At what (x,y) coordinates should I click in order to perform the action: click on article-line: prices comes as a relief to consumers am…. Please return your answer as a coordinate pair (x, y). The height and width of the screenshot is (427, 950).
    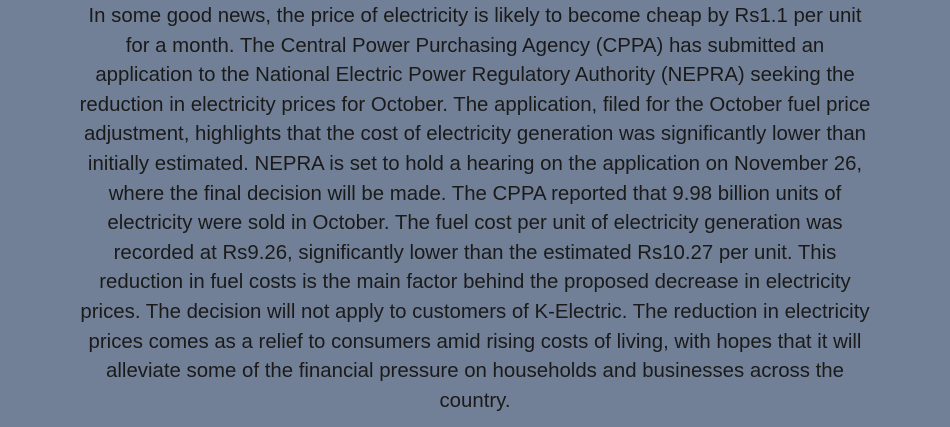
    Looking at the image, I should click on (475, 341).